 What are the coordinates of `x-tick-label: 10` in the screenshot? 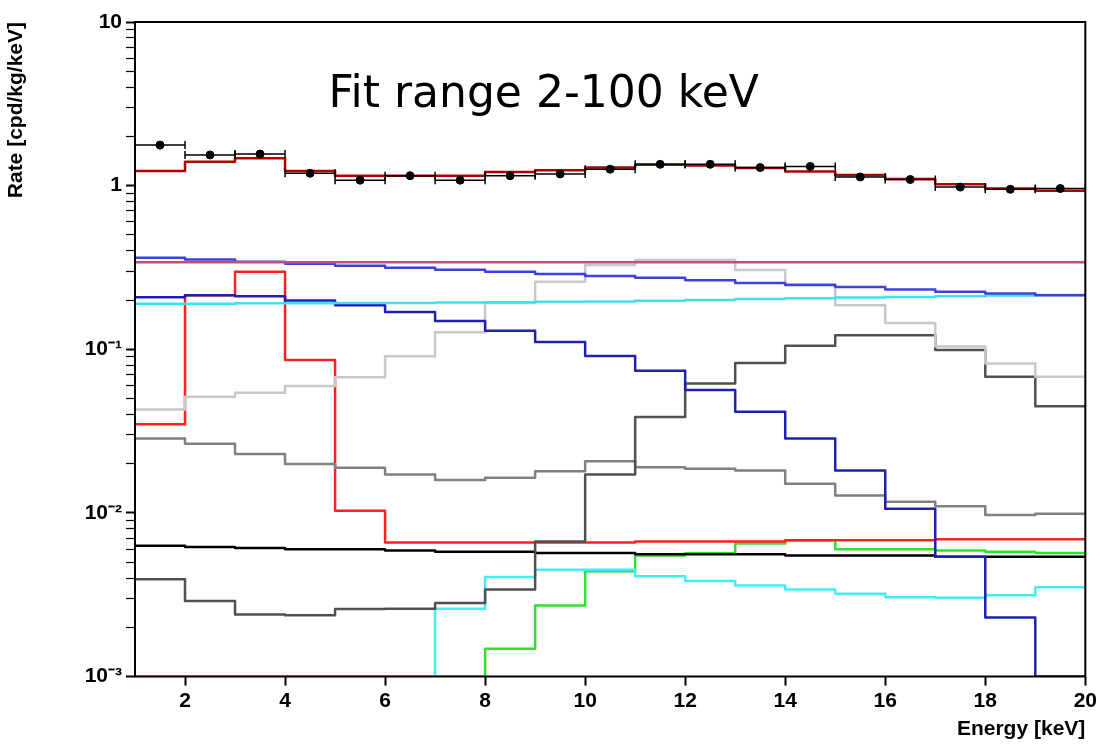 It's located at (585, 699).